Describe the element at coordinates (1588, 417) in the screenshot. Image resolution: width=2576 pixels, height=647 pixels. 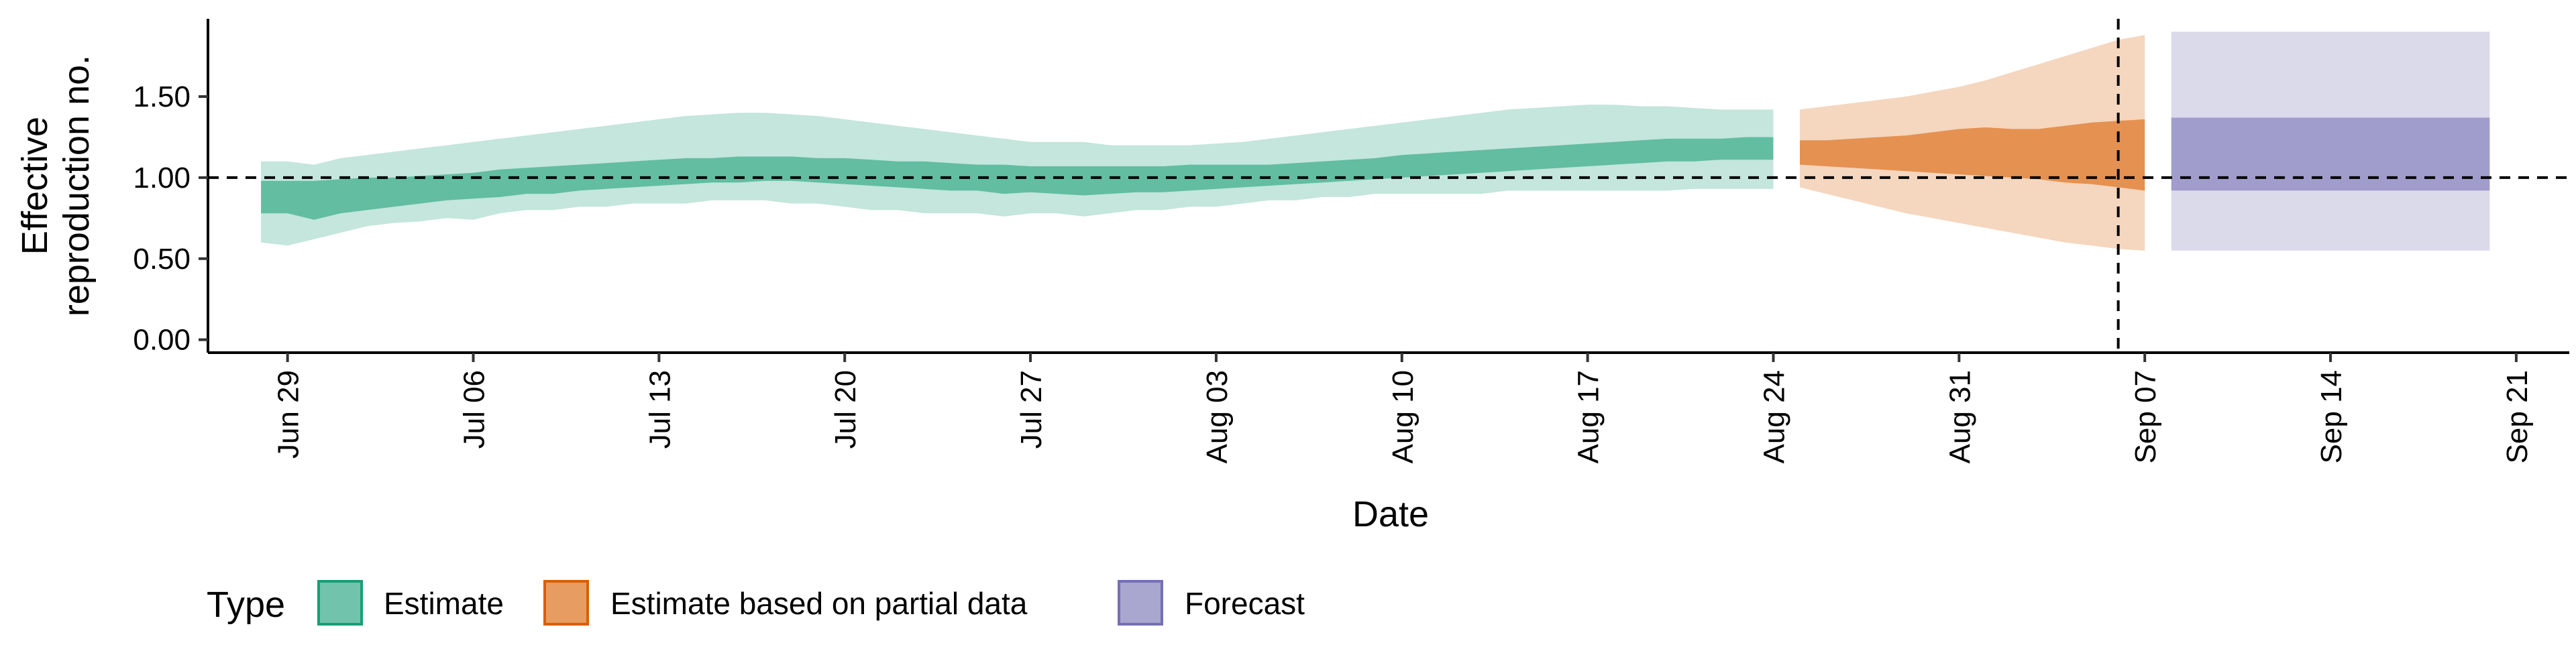
I see `x-tick-label: Aug 17` at that location.